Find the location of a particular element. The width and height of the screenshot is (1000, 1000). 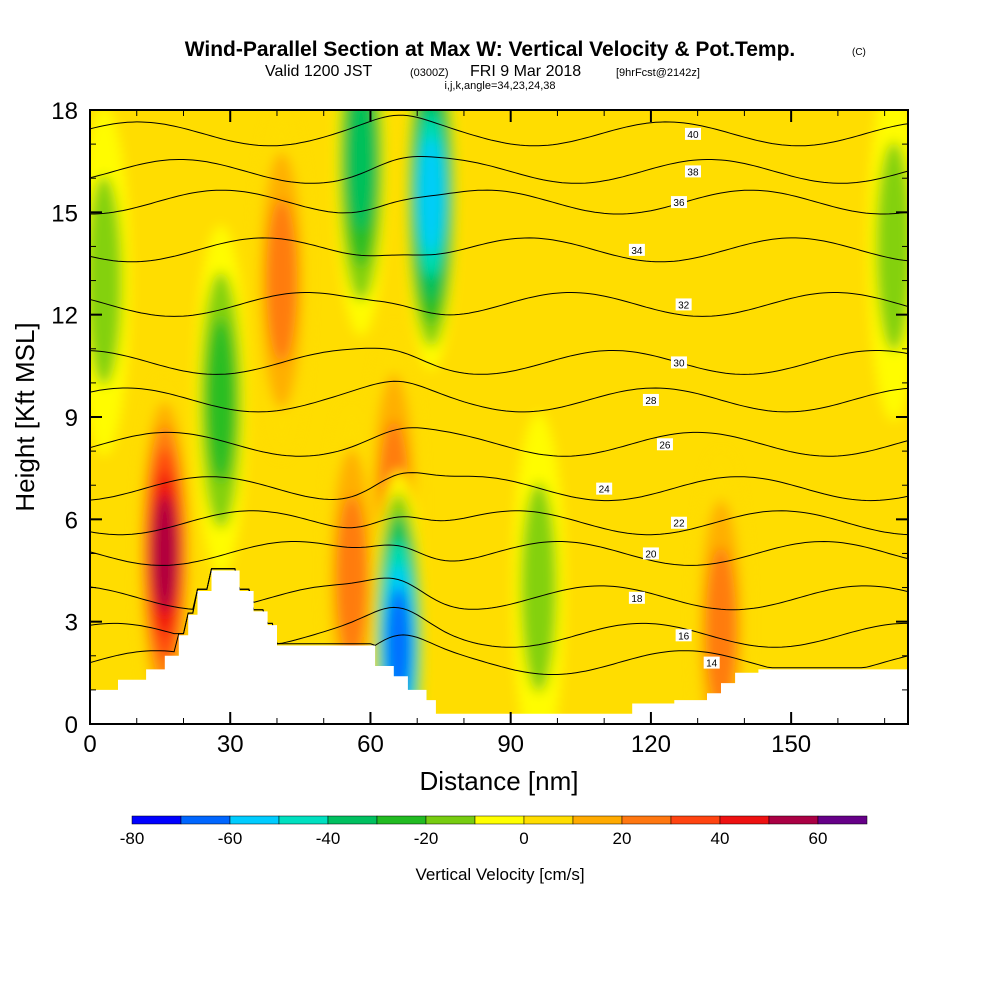

valid-date: FRI 9 Mar 2018 is located at coordinates (525, 71).